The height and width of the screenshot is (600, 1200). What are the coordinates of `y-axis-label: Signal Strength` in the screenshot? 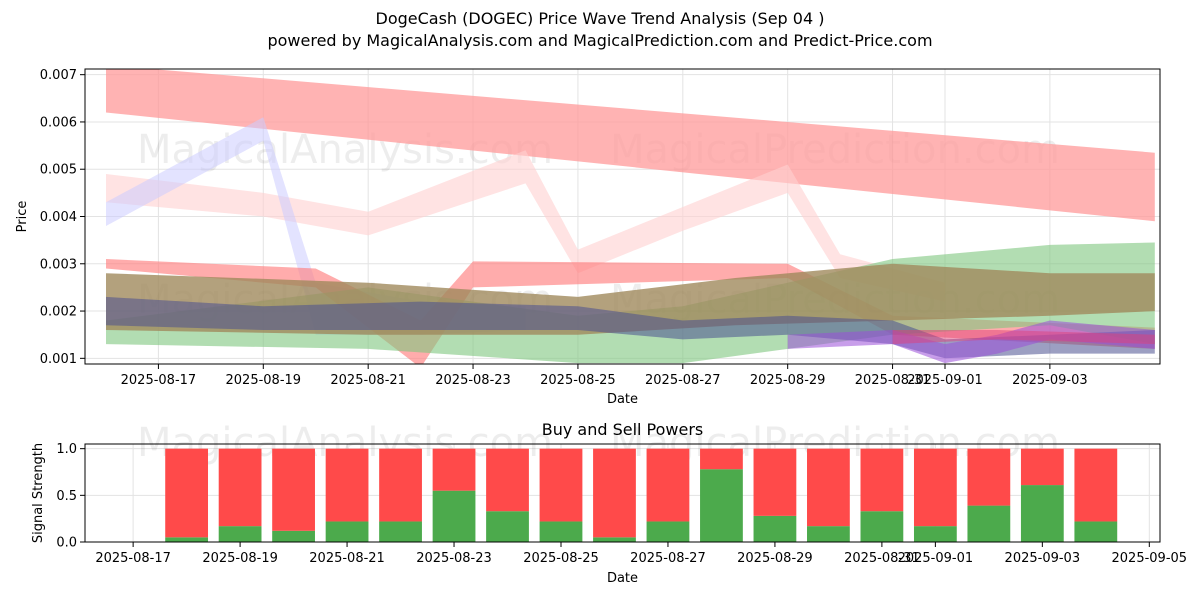 It's located at (38, 493).